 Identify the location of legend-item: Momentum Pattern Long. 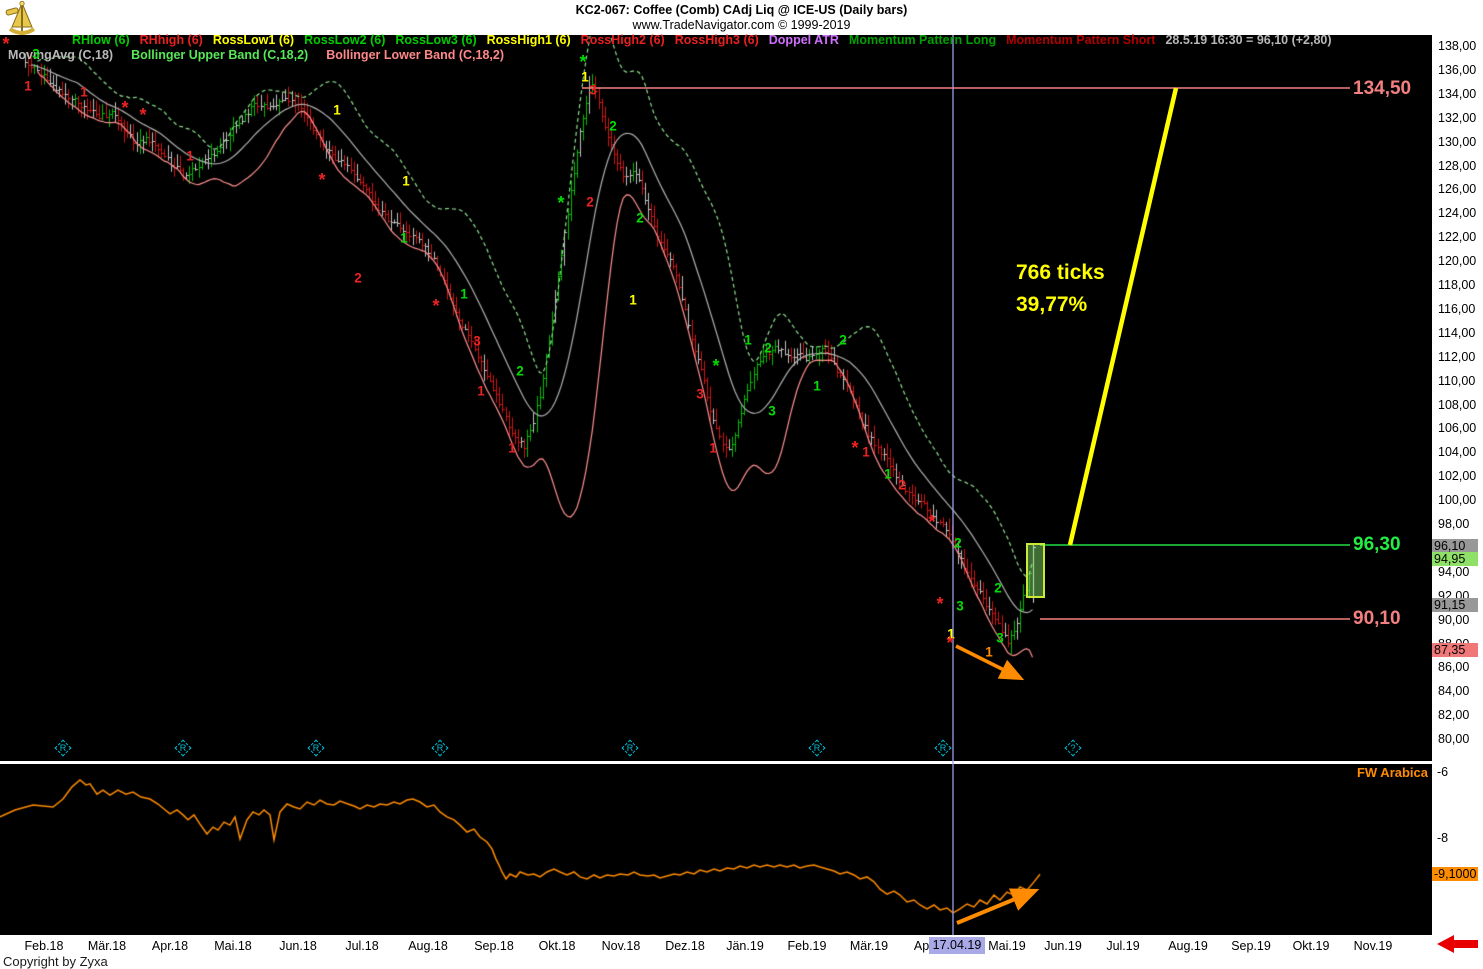
(922, 40).